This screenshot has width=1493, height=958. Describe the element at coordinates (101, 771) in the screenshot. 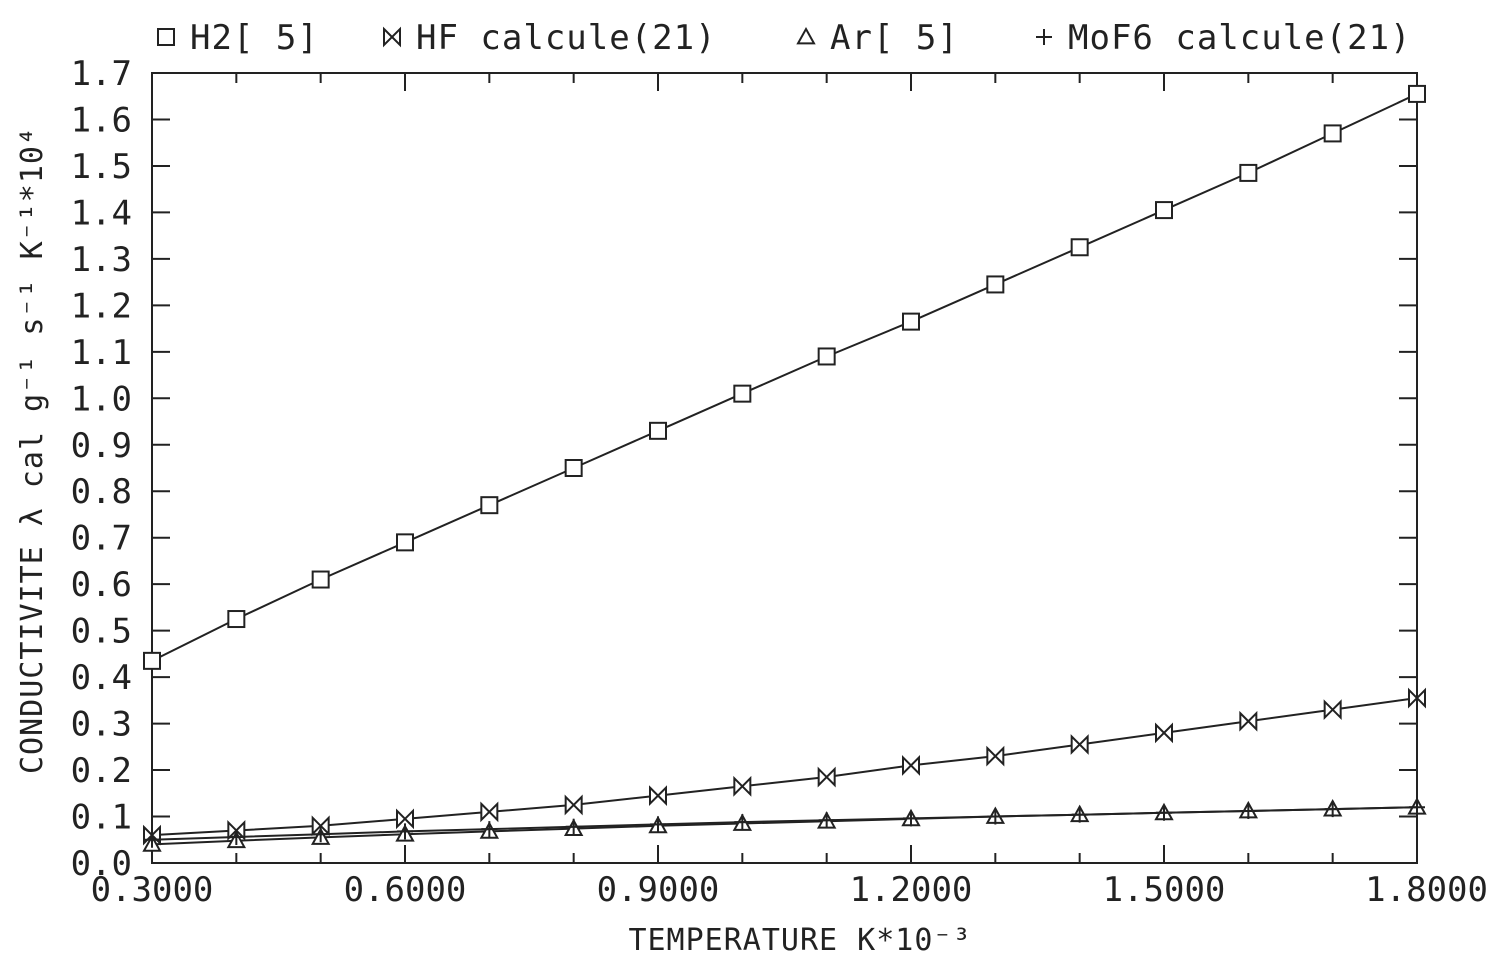

I see `y-tick-label: 0.2` at that location.